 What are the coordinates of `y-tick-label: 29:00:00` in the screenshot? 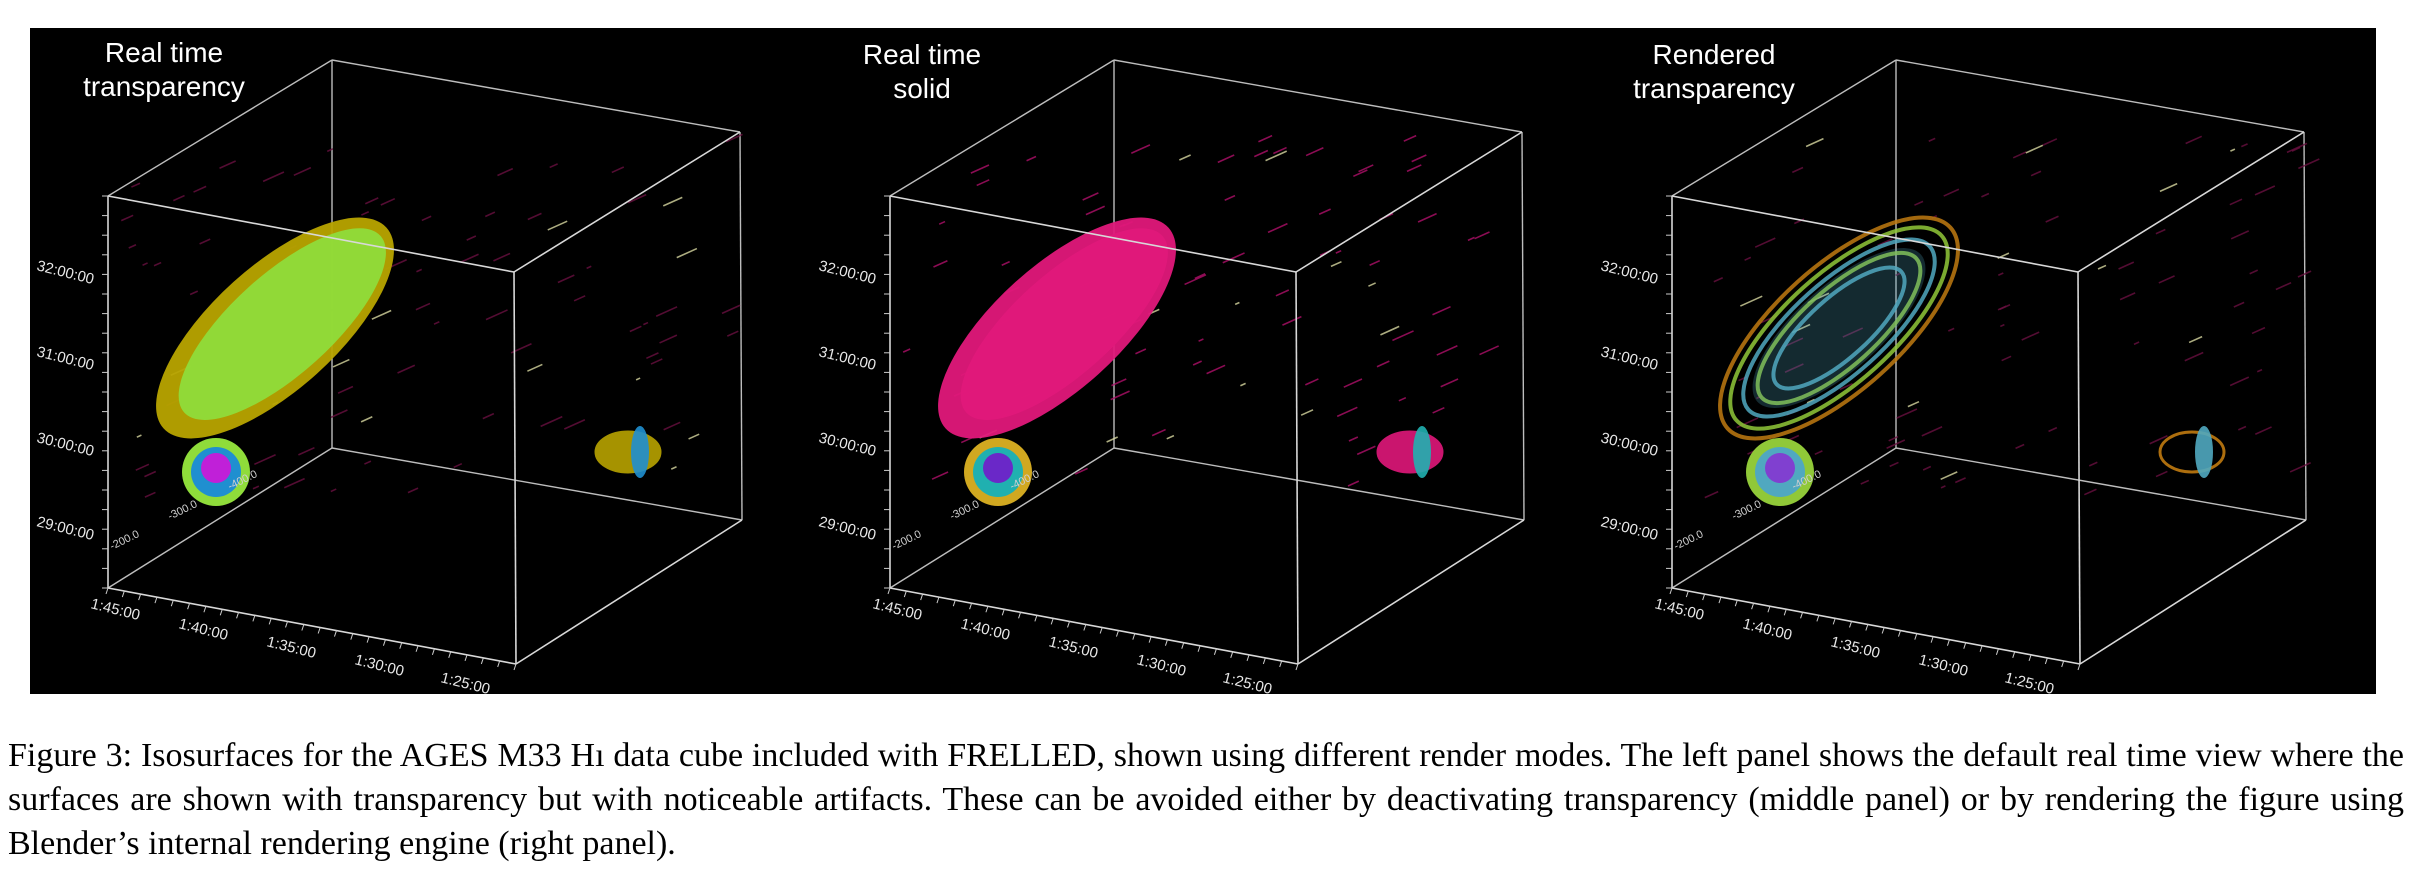 It's located at (65, 528).